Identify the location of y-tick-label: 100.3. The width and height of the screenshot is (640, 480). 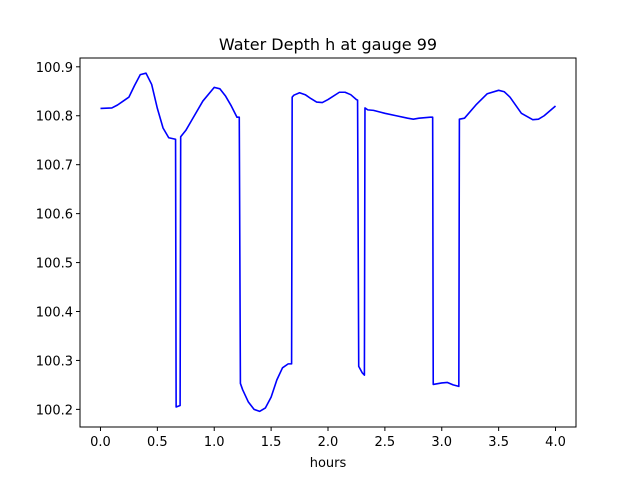
(54, 361).